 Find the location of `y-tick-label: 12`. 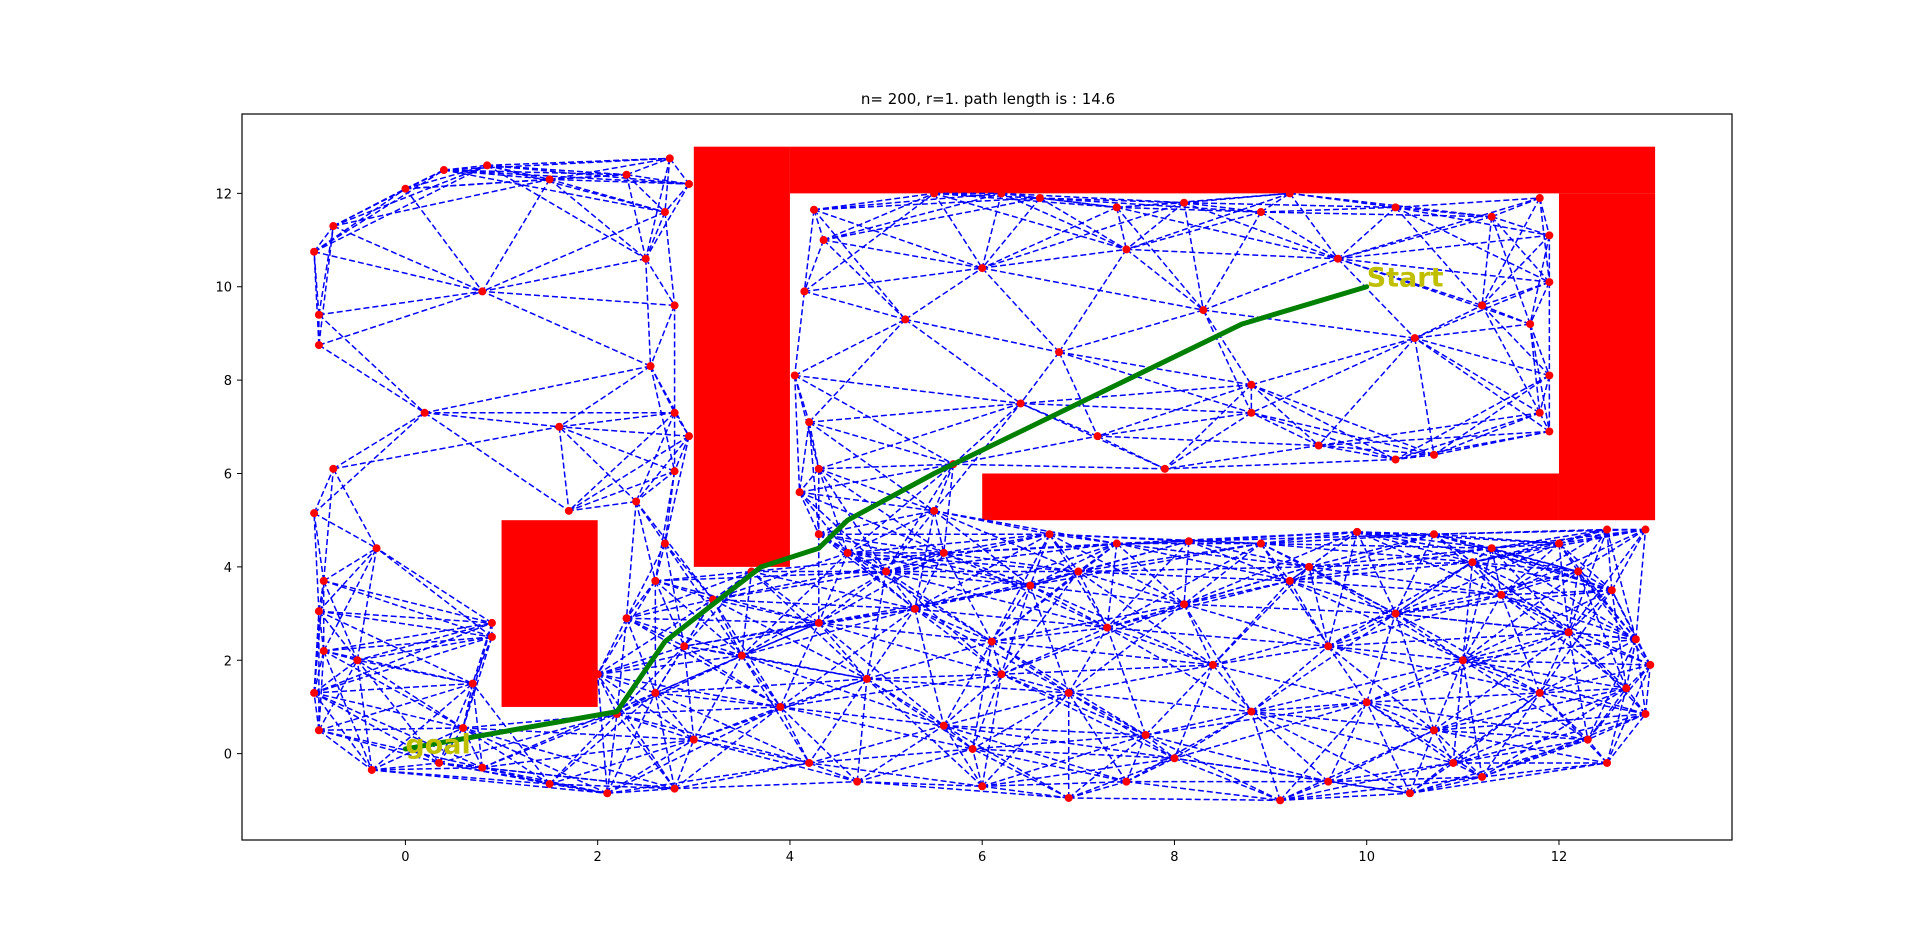

y-tick-label: 12 is located at coordinates (223, 194).